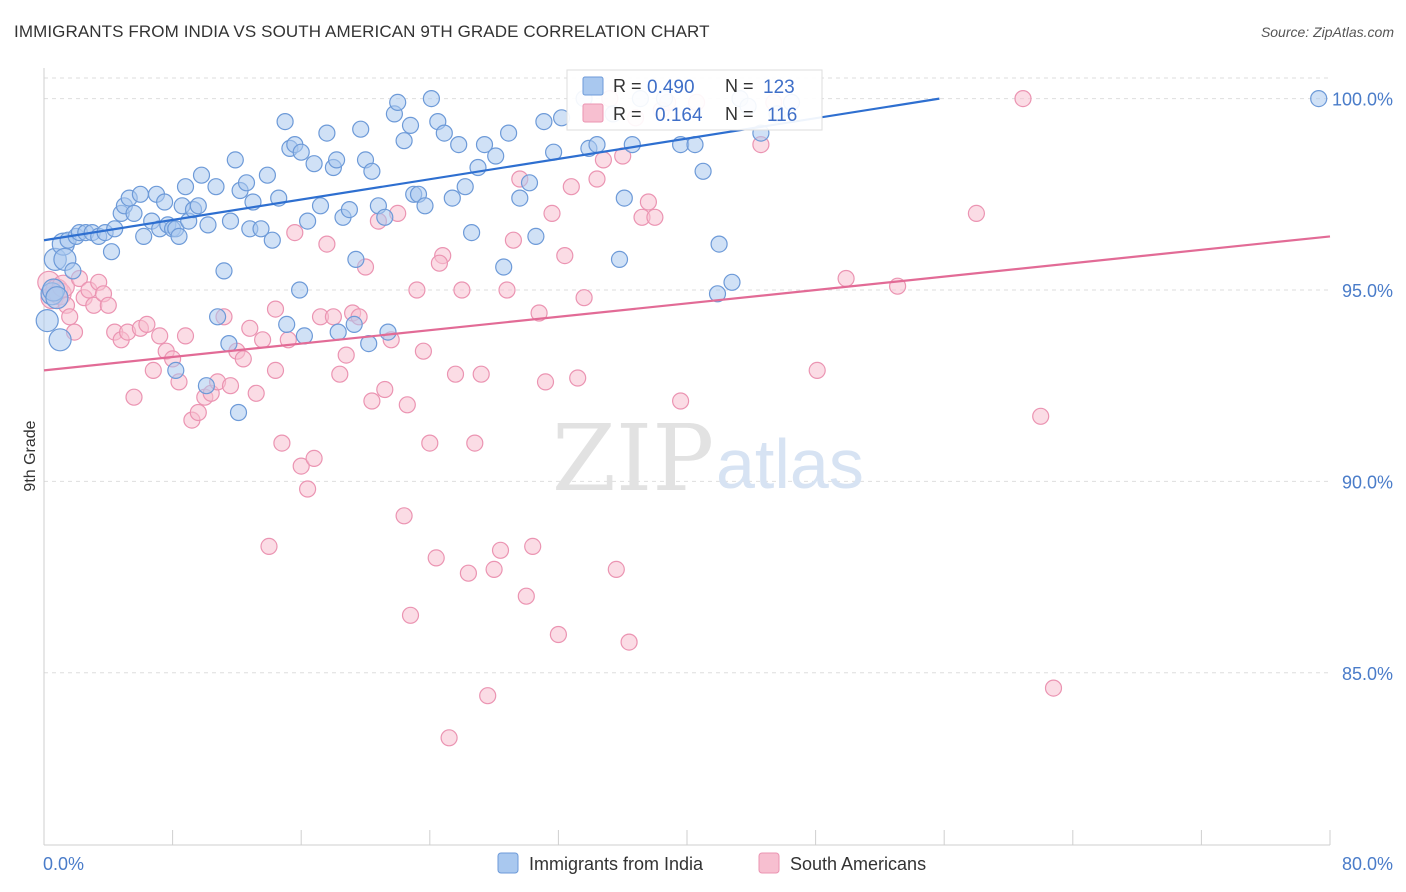  Describe the element at coordinates (711, 863) in the screenshot. I see `legend: Immigrants from India South Americans` at that location.